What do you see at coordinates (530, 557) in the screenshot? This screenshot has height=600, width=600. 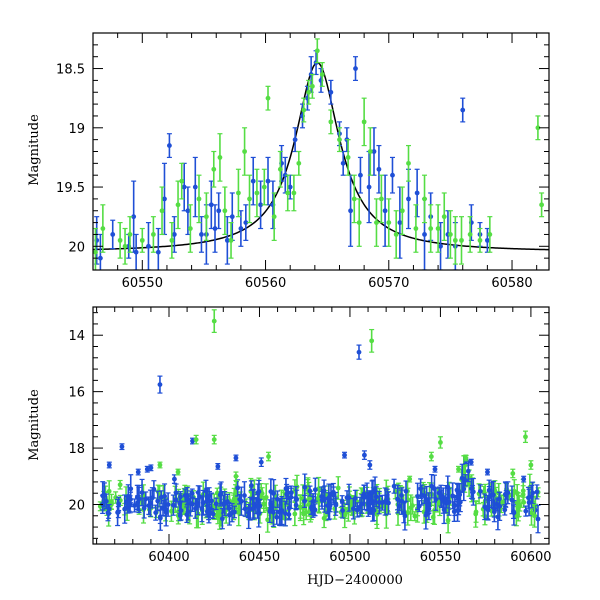 I see `x-tick-label: 60600` at bounding box center [530, 557].